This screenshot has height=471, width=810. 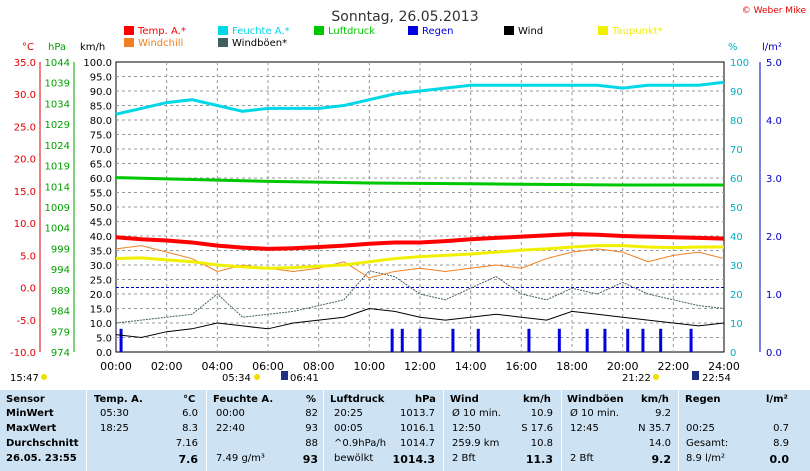 What do you see at coordinates (114, 428) in the screenshot?
I see `table-cell-temp-t: 18:25` at bounding box center [114, 428].